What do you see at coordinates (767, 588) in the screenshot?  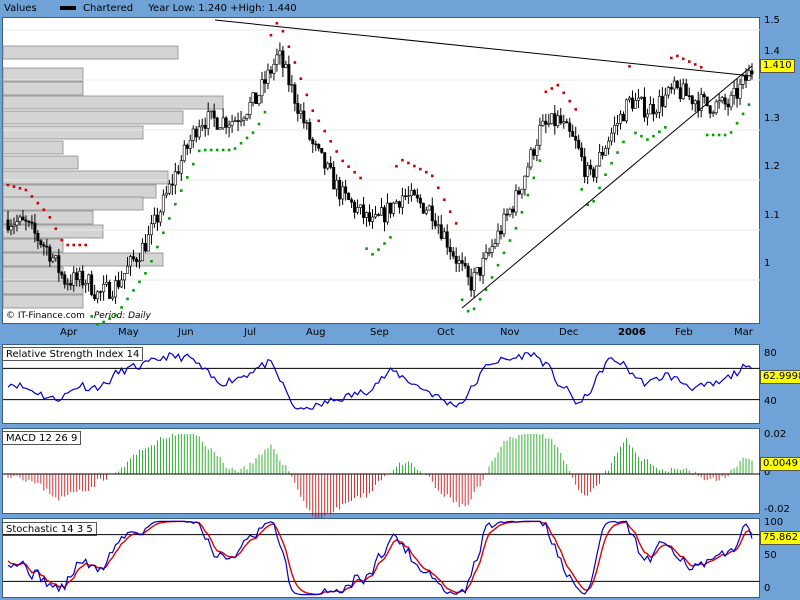 I see `stoch-tick: 0` at bounding box center [767, 588].